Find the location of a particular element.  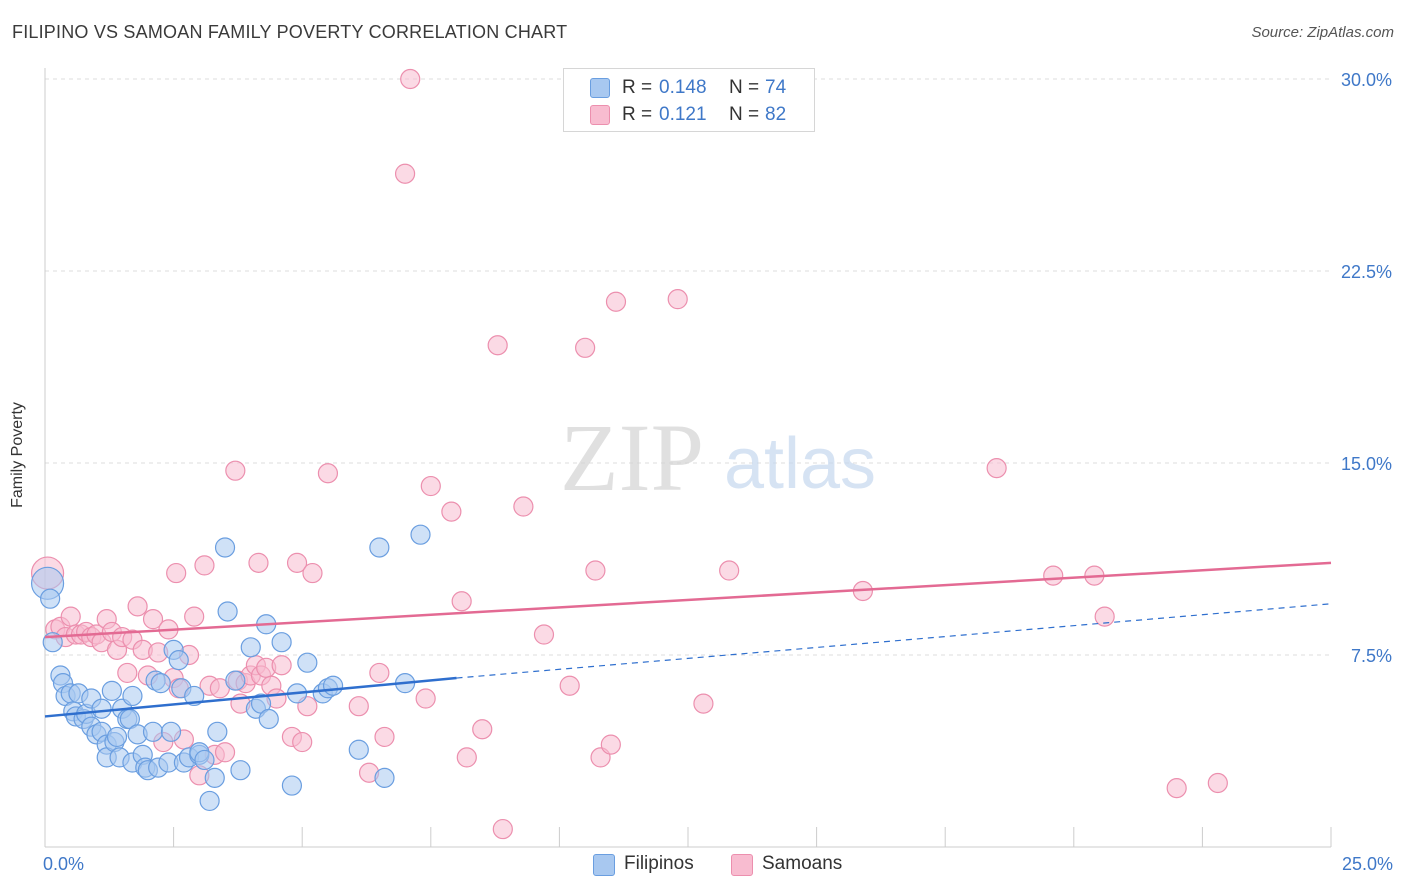

correlation-legend: R = 0.148 N = 74 R = 0.121 N = 82 is located at coordinates (689, 100).